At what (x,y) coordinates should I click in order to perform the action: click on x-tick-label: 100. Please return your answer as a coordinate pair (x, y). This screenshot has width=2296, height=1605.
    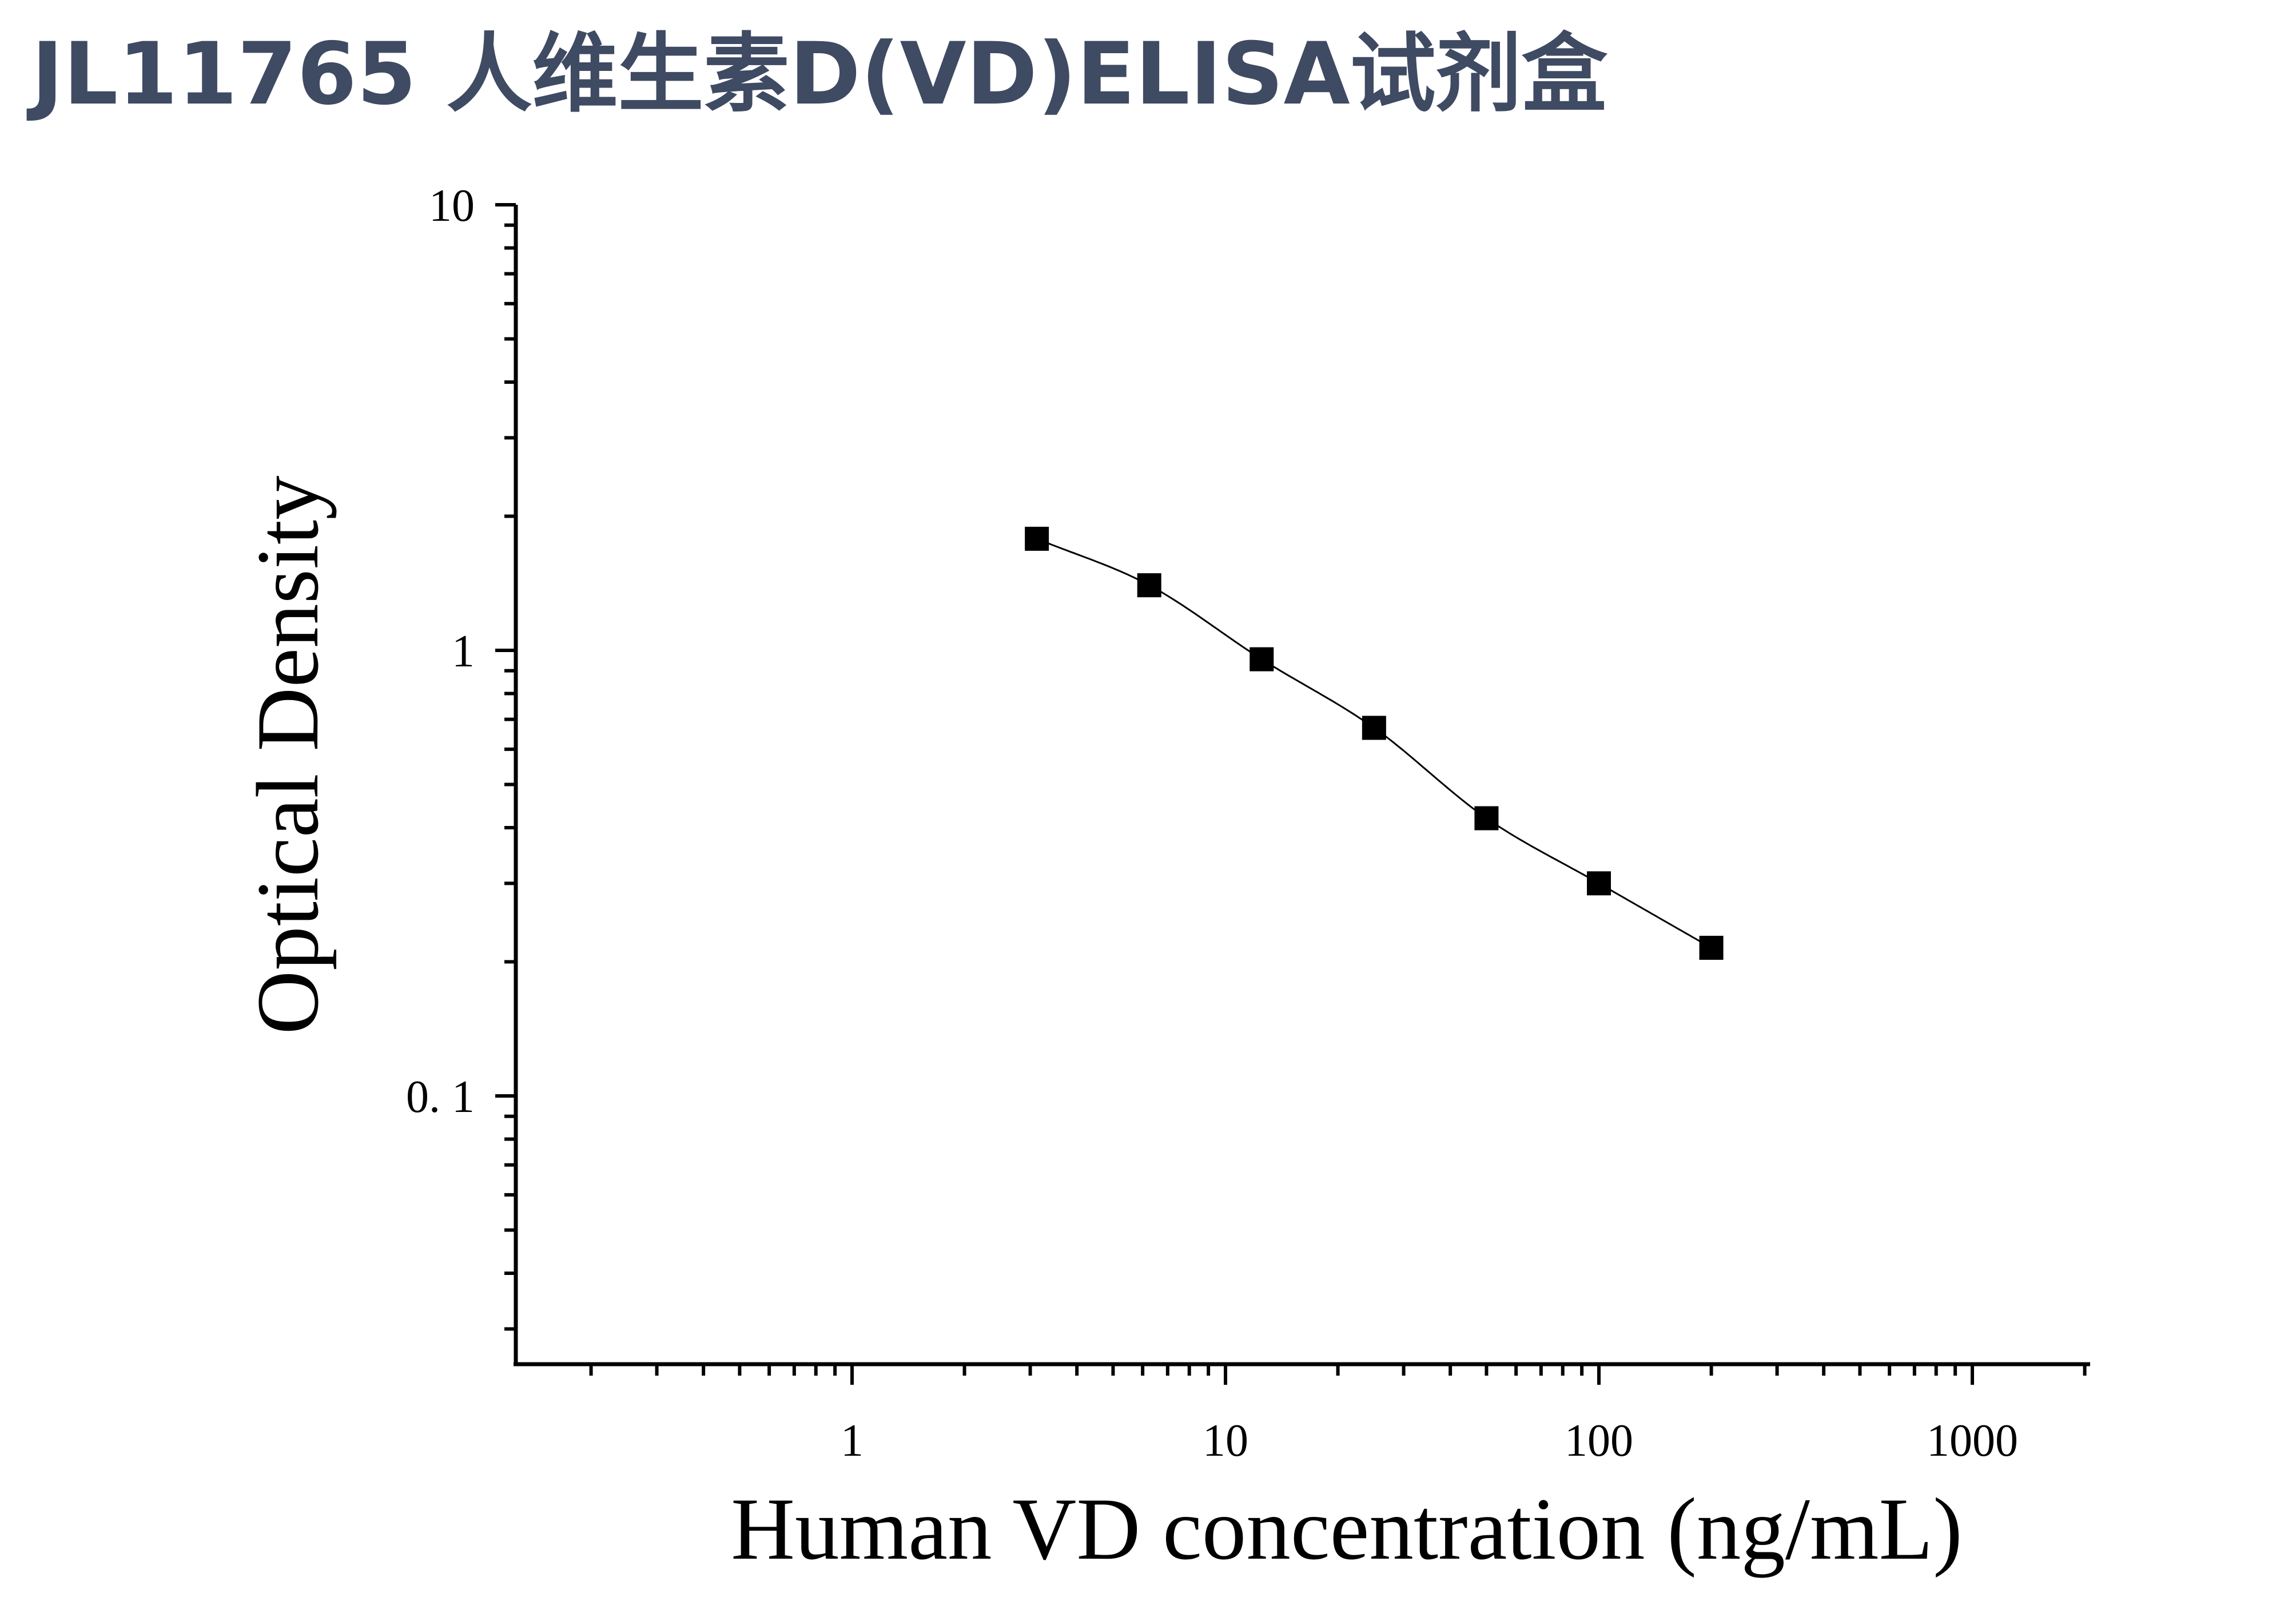
    Looking at the image, I should click on (1599, 1441).